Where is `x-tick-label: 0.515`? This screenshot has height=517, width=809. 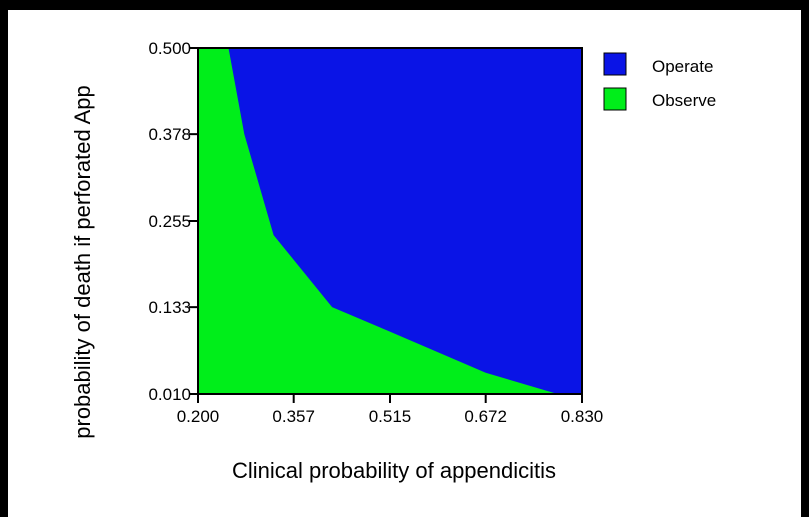
x-tick-label: 0.515 is located at coordinates (390, 416).